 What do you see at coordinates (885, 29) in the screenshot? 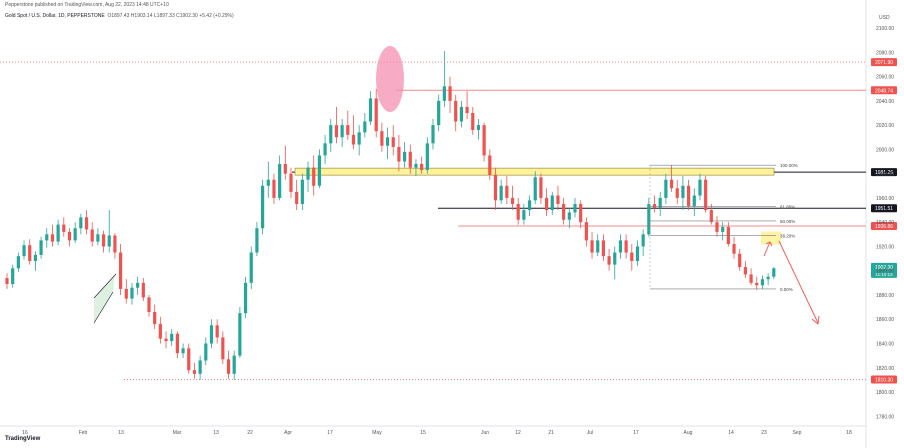
I see `y-tick-label: 2100.00` at bounding box center [885, 29].